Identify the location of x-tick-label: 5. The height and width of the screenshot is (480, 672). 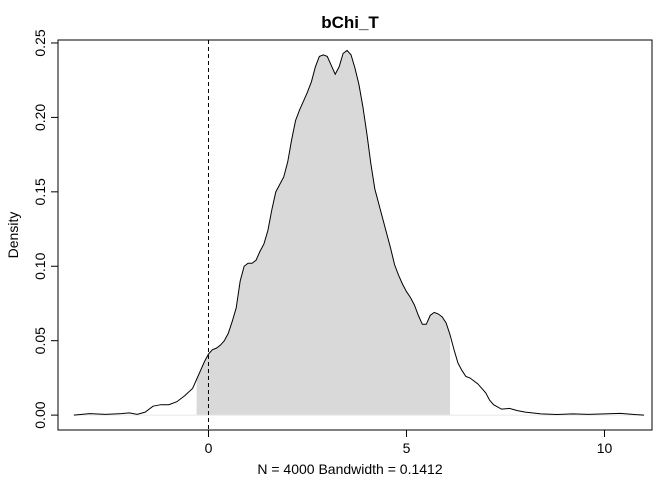
(407, 448).